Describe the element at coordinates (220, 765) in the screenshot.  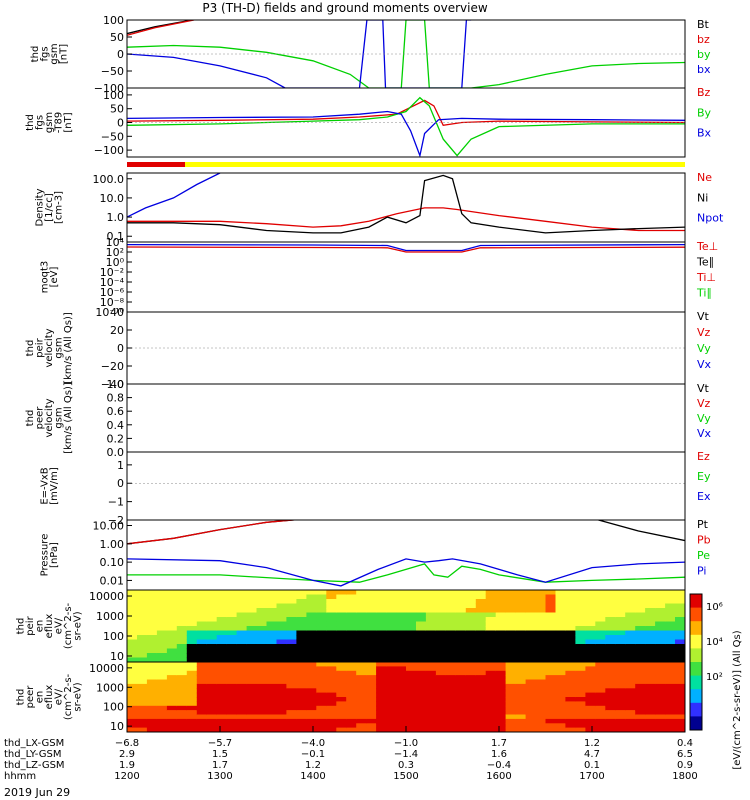
I see `x-row-value: 1.7` at that location.